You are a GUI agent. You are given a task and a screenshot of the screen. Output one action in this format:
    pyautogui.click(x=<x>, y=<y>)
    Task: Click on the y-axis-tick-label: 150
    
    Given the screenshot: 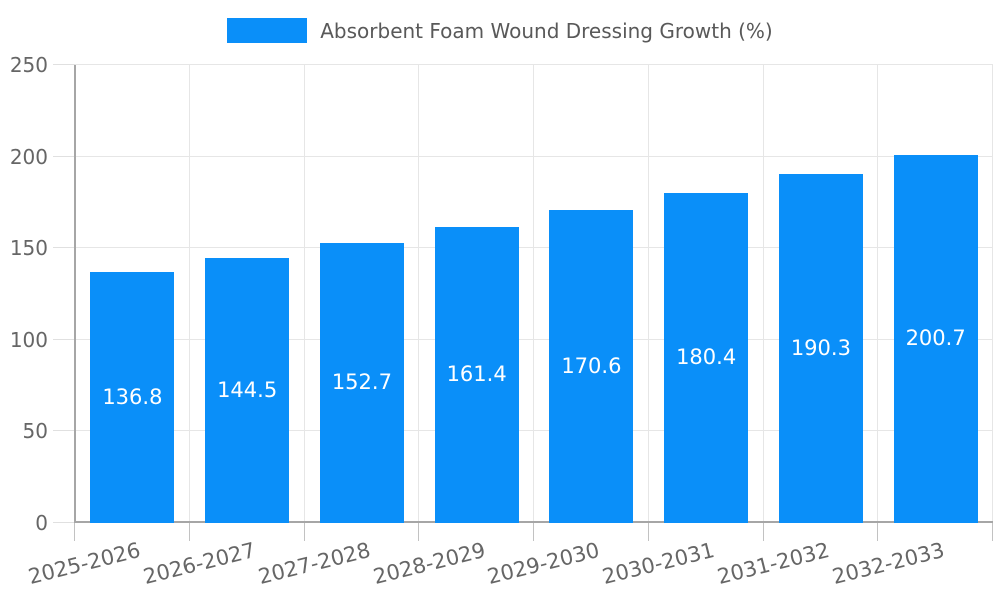 What is the action you would take?
    pyautogui.click(x=28, y=248)
    